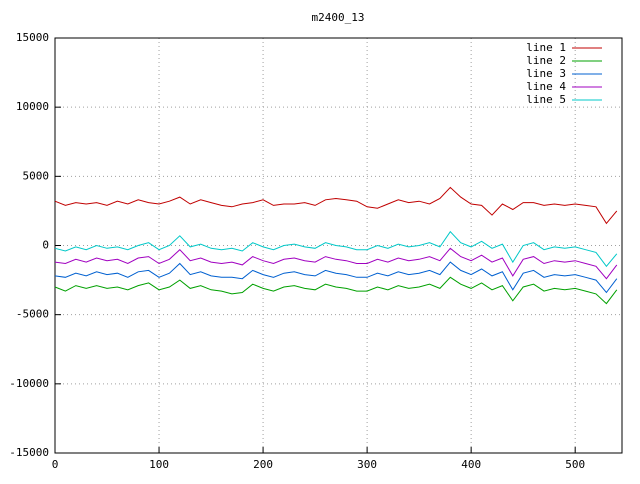 This screenshot has width=640, height=484. I want to click on x-tick-label: 100, so click(159, 464).